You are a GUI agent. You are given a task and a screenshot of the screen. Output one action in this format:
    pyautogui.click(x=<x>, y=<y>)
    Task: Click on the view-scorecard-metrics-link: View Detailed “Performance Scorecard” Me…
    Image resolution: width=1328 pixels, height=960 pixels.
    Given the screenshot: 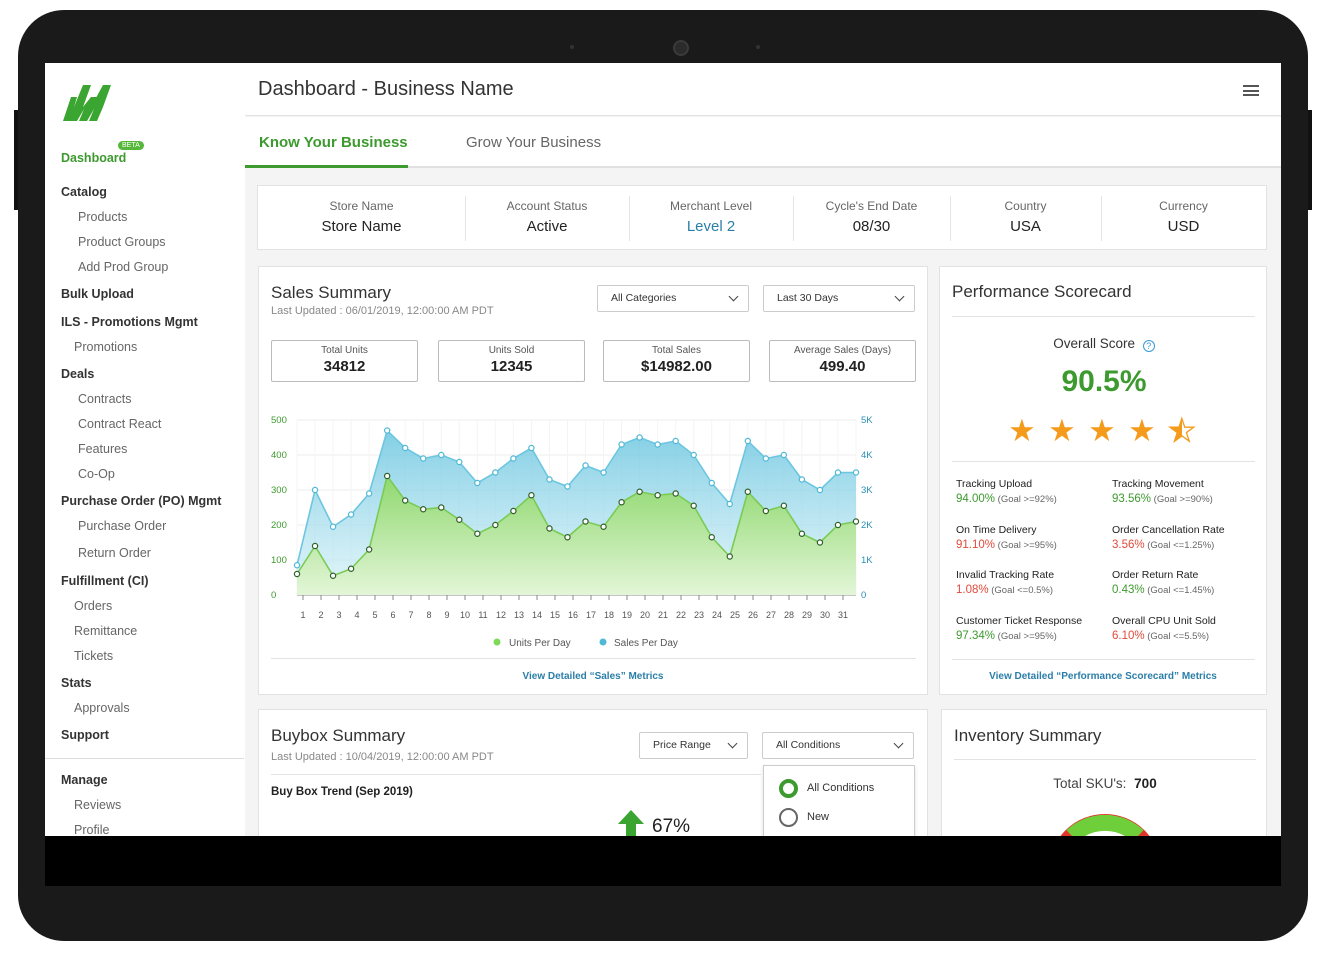 What is the action you would take?
    pyautogui.click(x=1103, y=676)
    